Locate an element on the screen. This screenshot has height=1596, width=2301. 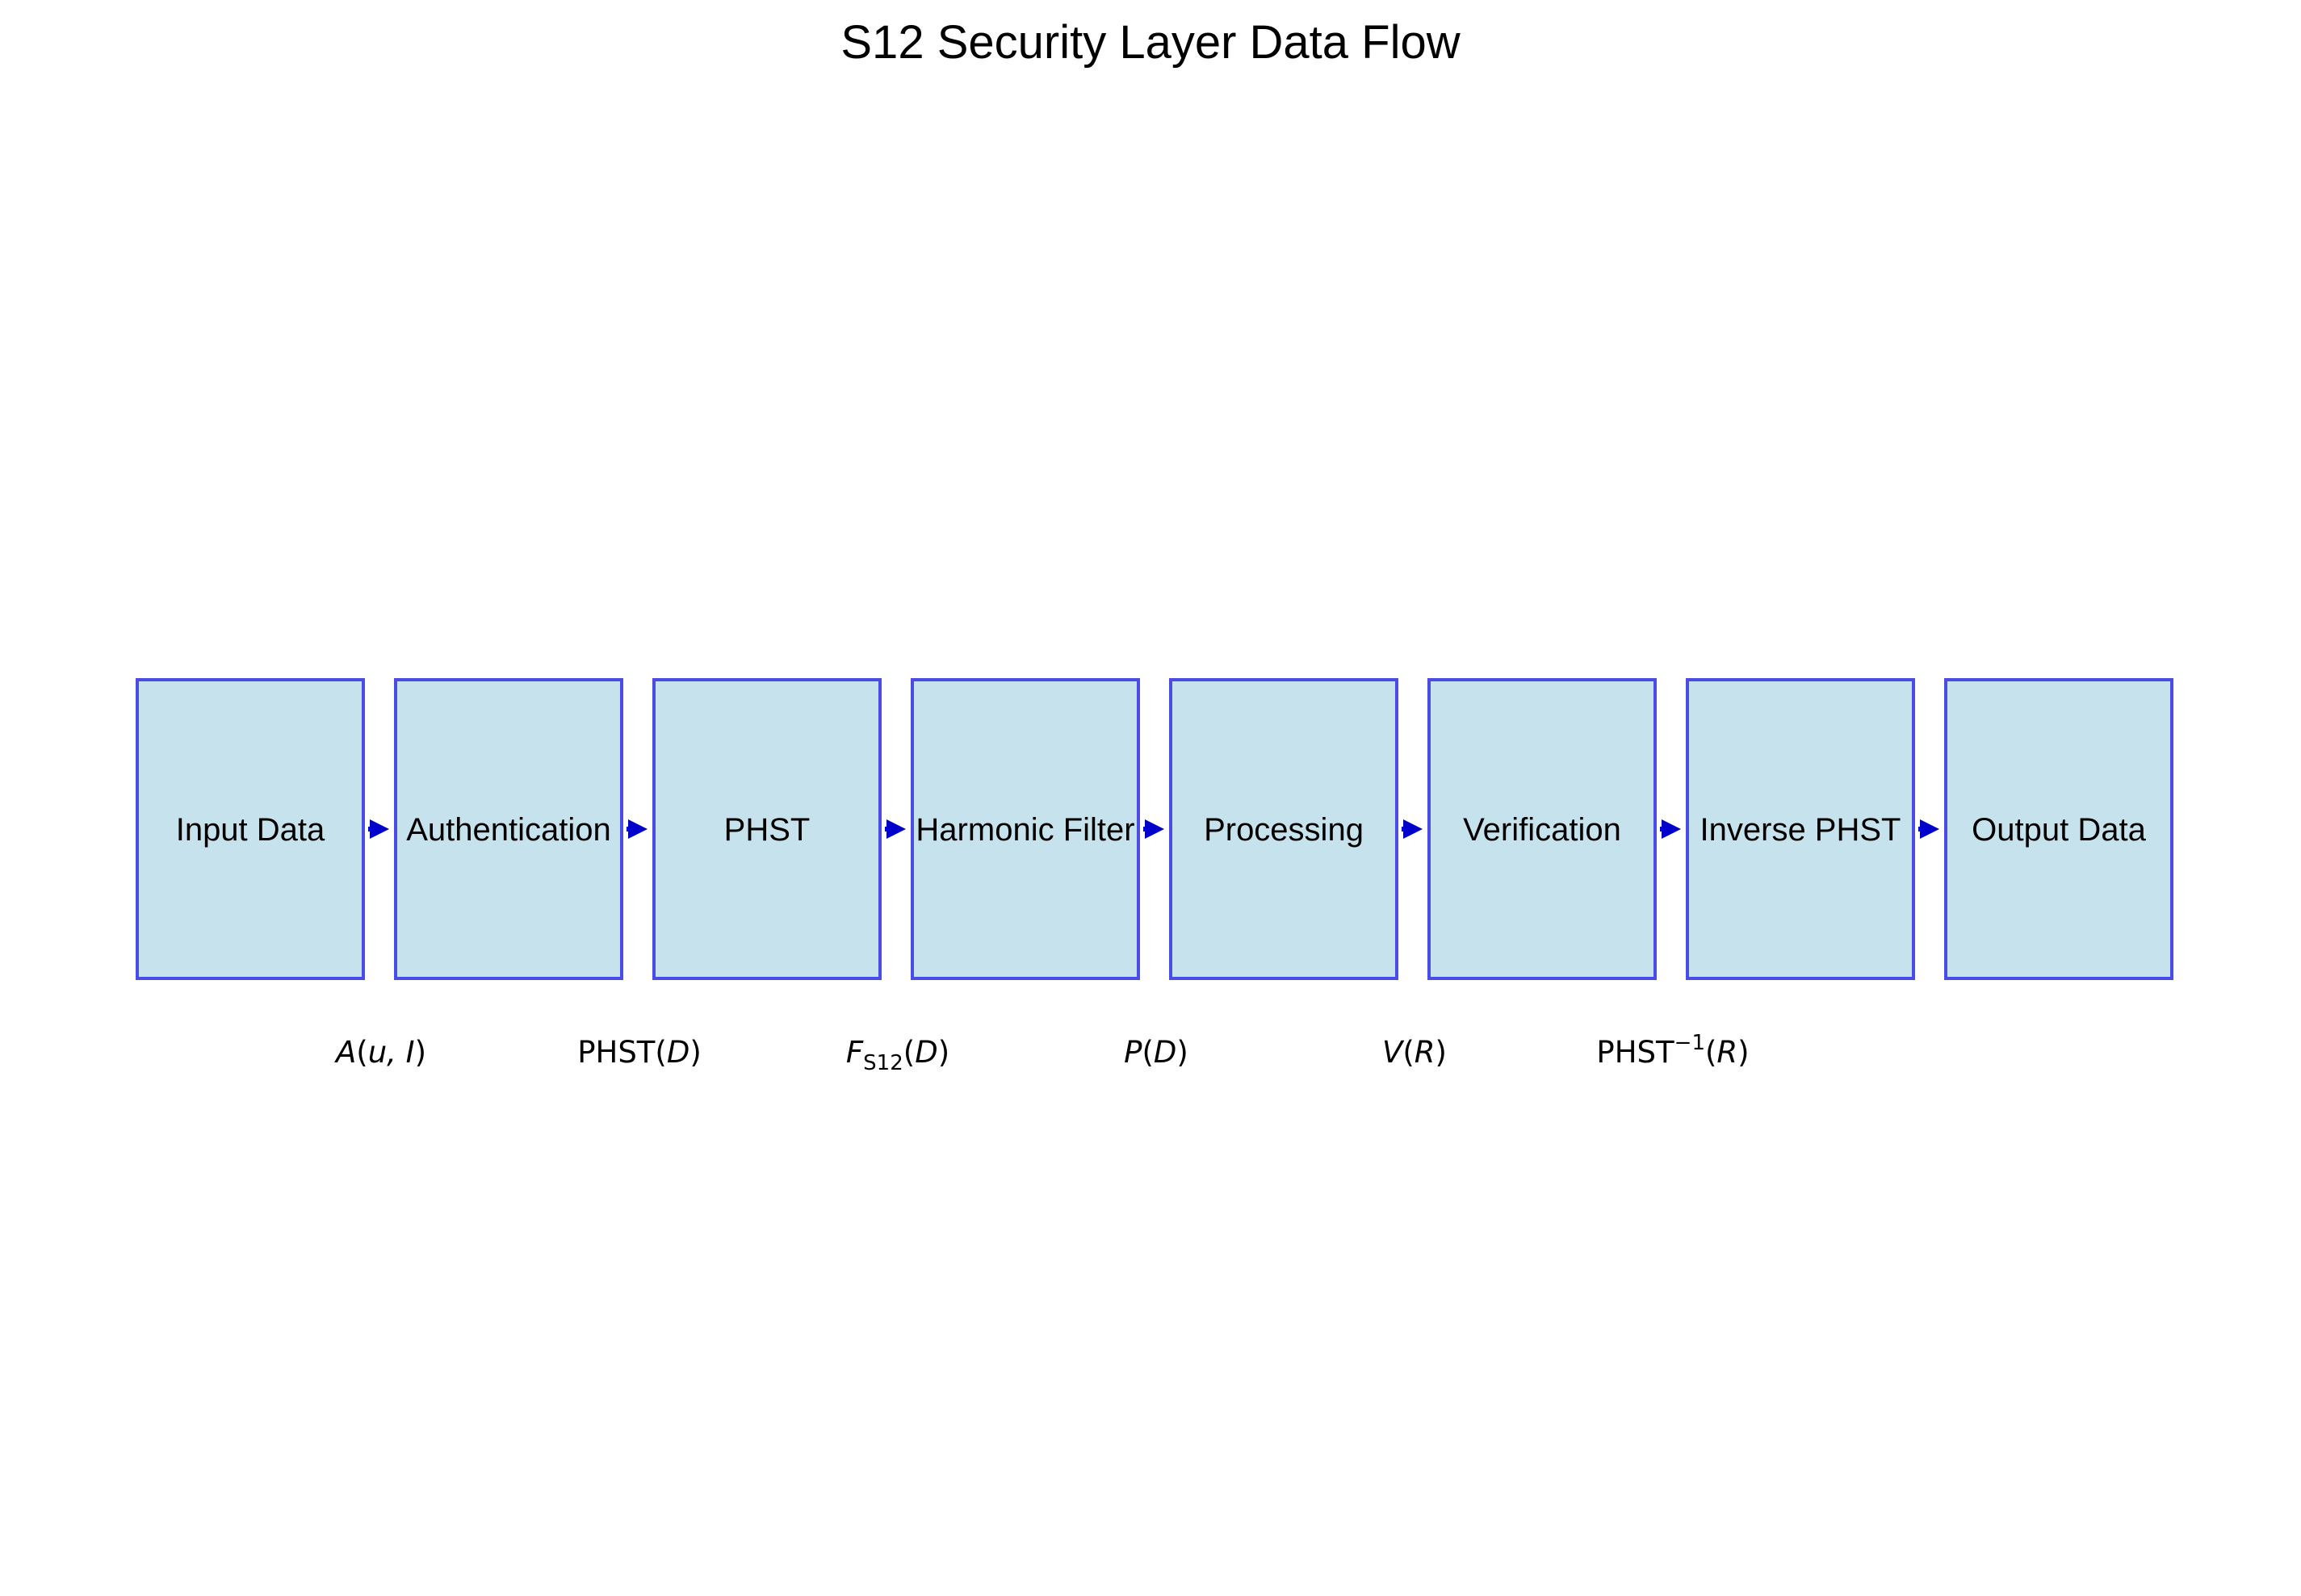
formula-args: u, I is located at coordinates (391, 1052).